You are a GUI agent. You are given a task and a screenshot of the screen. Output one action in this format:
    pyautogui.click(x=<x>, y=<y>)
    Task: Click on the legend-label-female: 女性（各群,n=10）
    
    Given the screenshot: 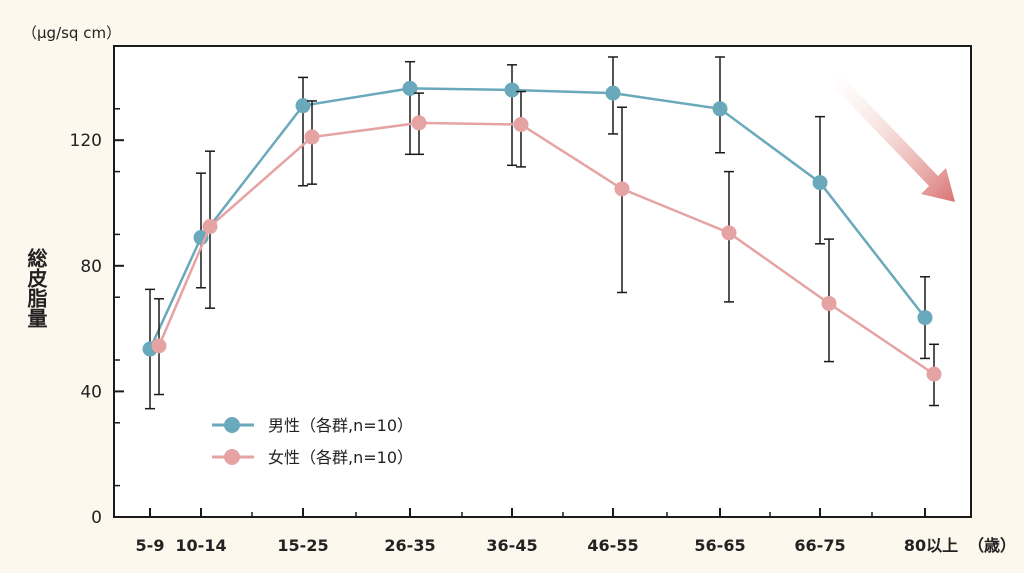 What is the action you would take?
    pyautogui.click(x=340, y=457)
    